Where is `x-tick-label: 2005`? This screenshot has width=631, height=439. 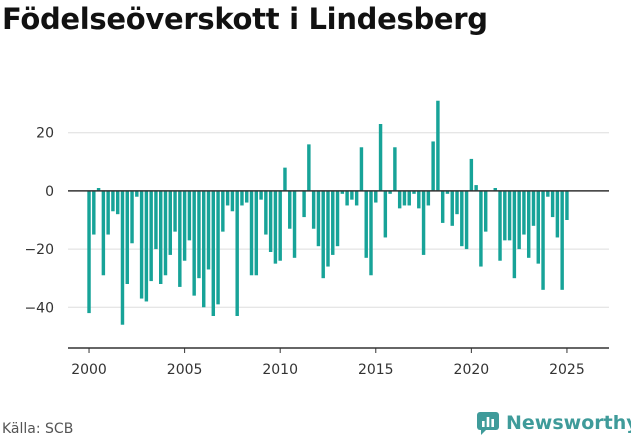
x-tick-label: 2005 is located at coordinates (185, 370).